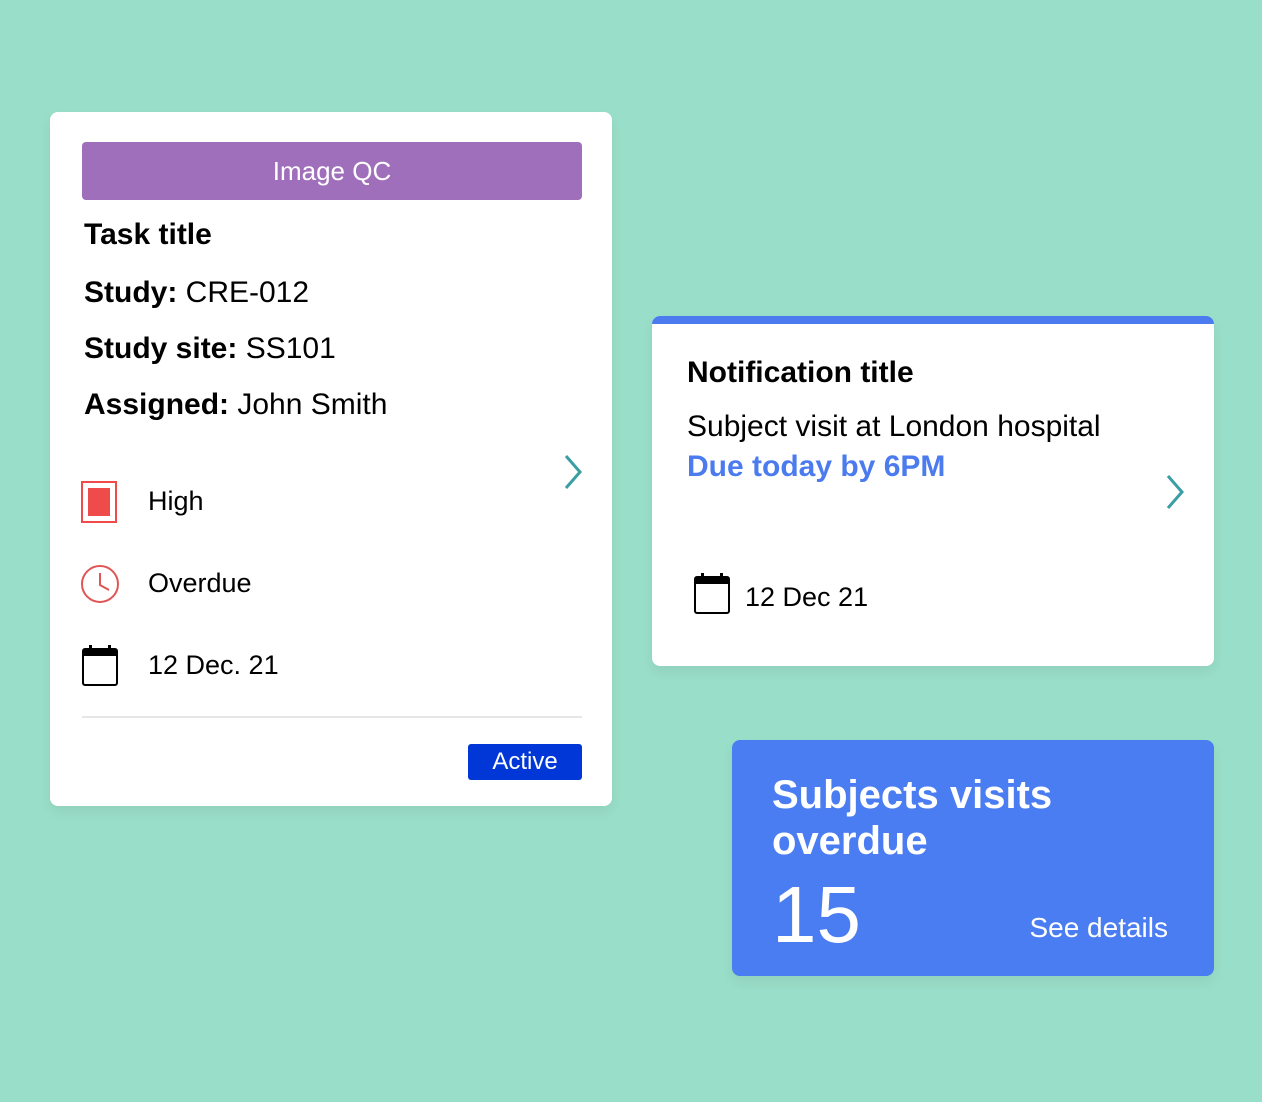 Image resolution: width=1262 pixels, height=1102 pixels. I want to click on summary-title: Subjects visits overdue, so click(912, 818).